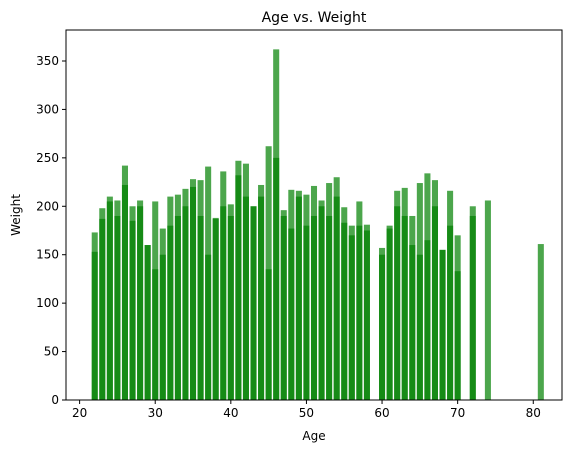 The width and height of the screenshot is (571, 453). What do you see at coordinates (47, 303) in the screenshot?
I see `y-tick-label: 100` at bounding box center [47, 303].